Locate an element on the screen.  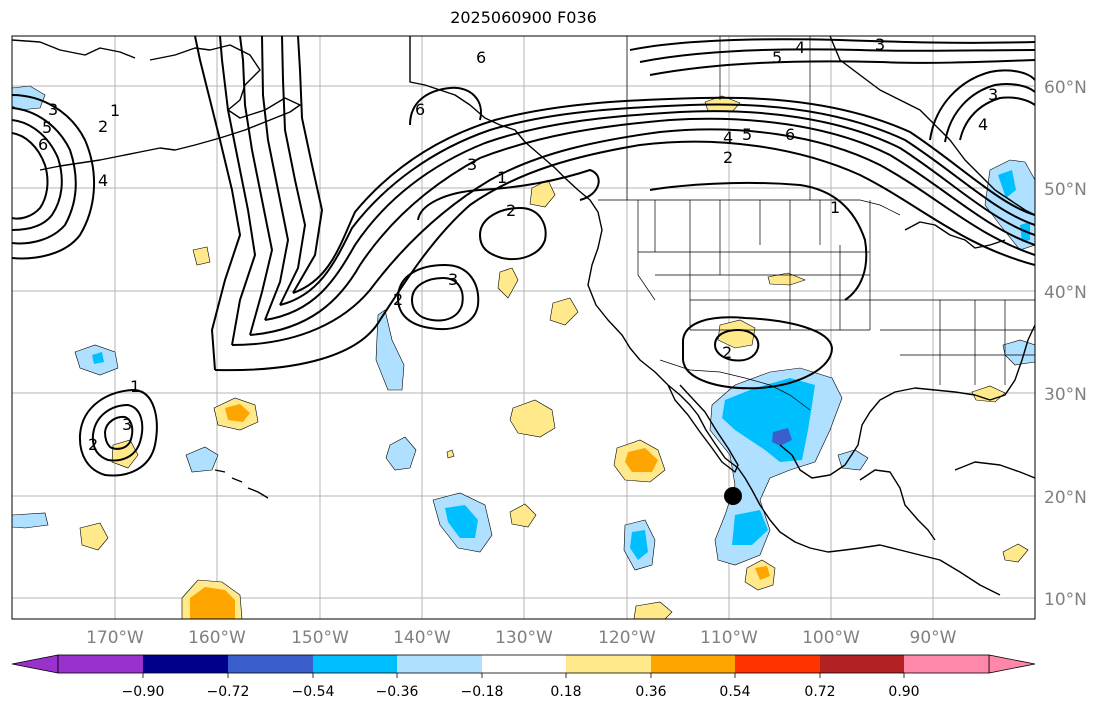
contour-low-offshore is located at coordinates (438, 297).